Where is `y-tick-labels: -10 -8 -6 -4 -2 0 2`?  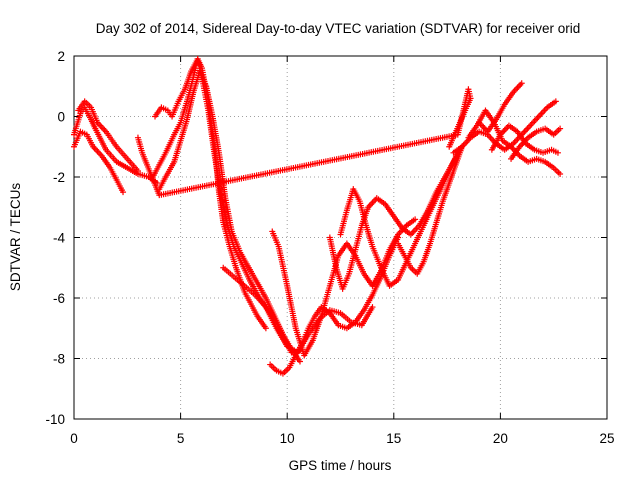
y-tick-labels: -10 -8 -6 -4 -2 0 2 is located at coordinates (55, 238).